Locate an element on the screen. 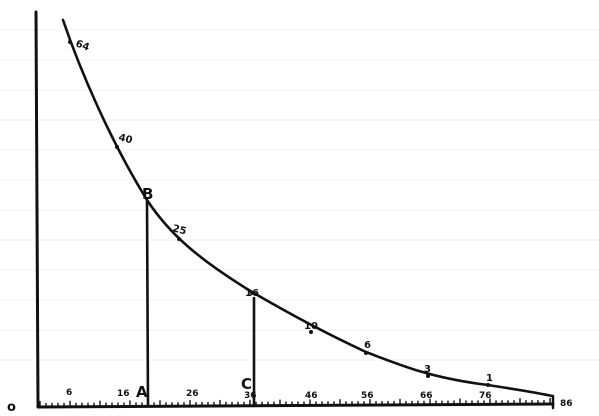  x-label-66: 66 is located at coordinates (426, 396).